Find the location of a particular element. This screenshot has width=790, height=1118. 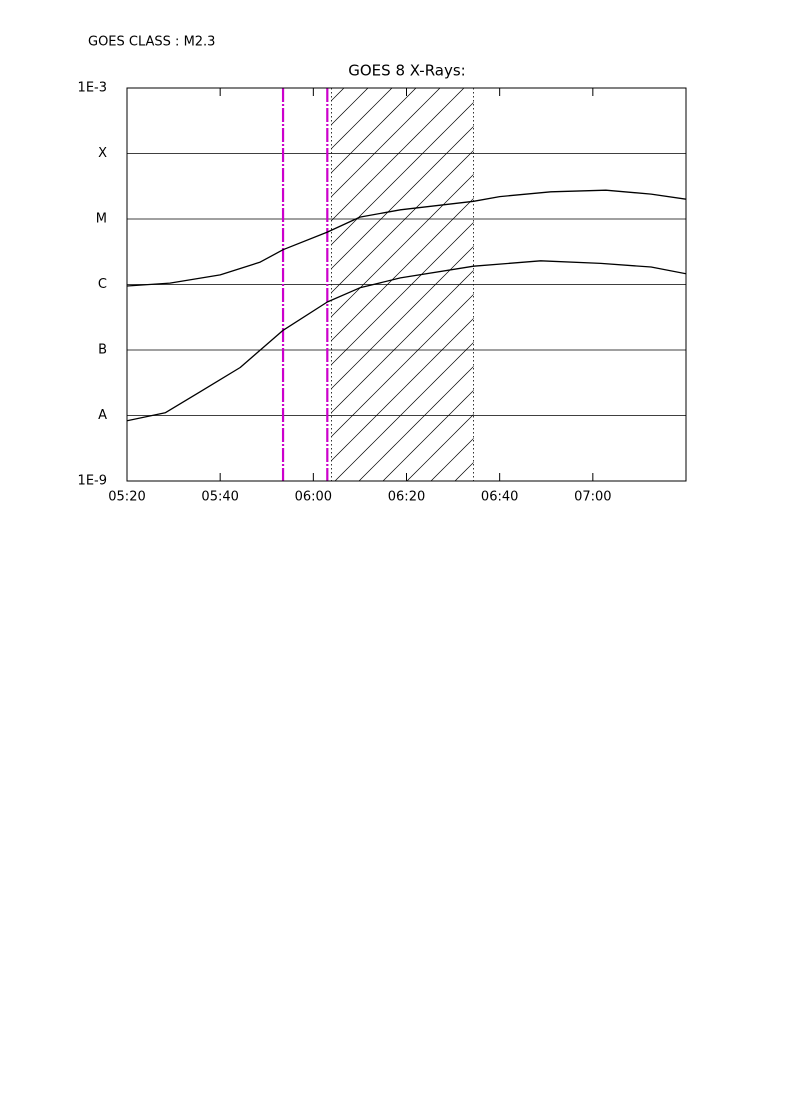

x-tick-label: 05:20 is located at coordinates (126, 497).